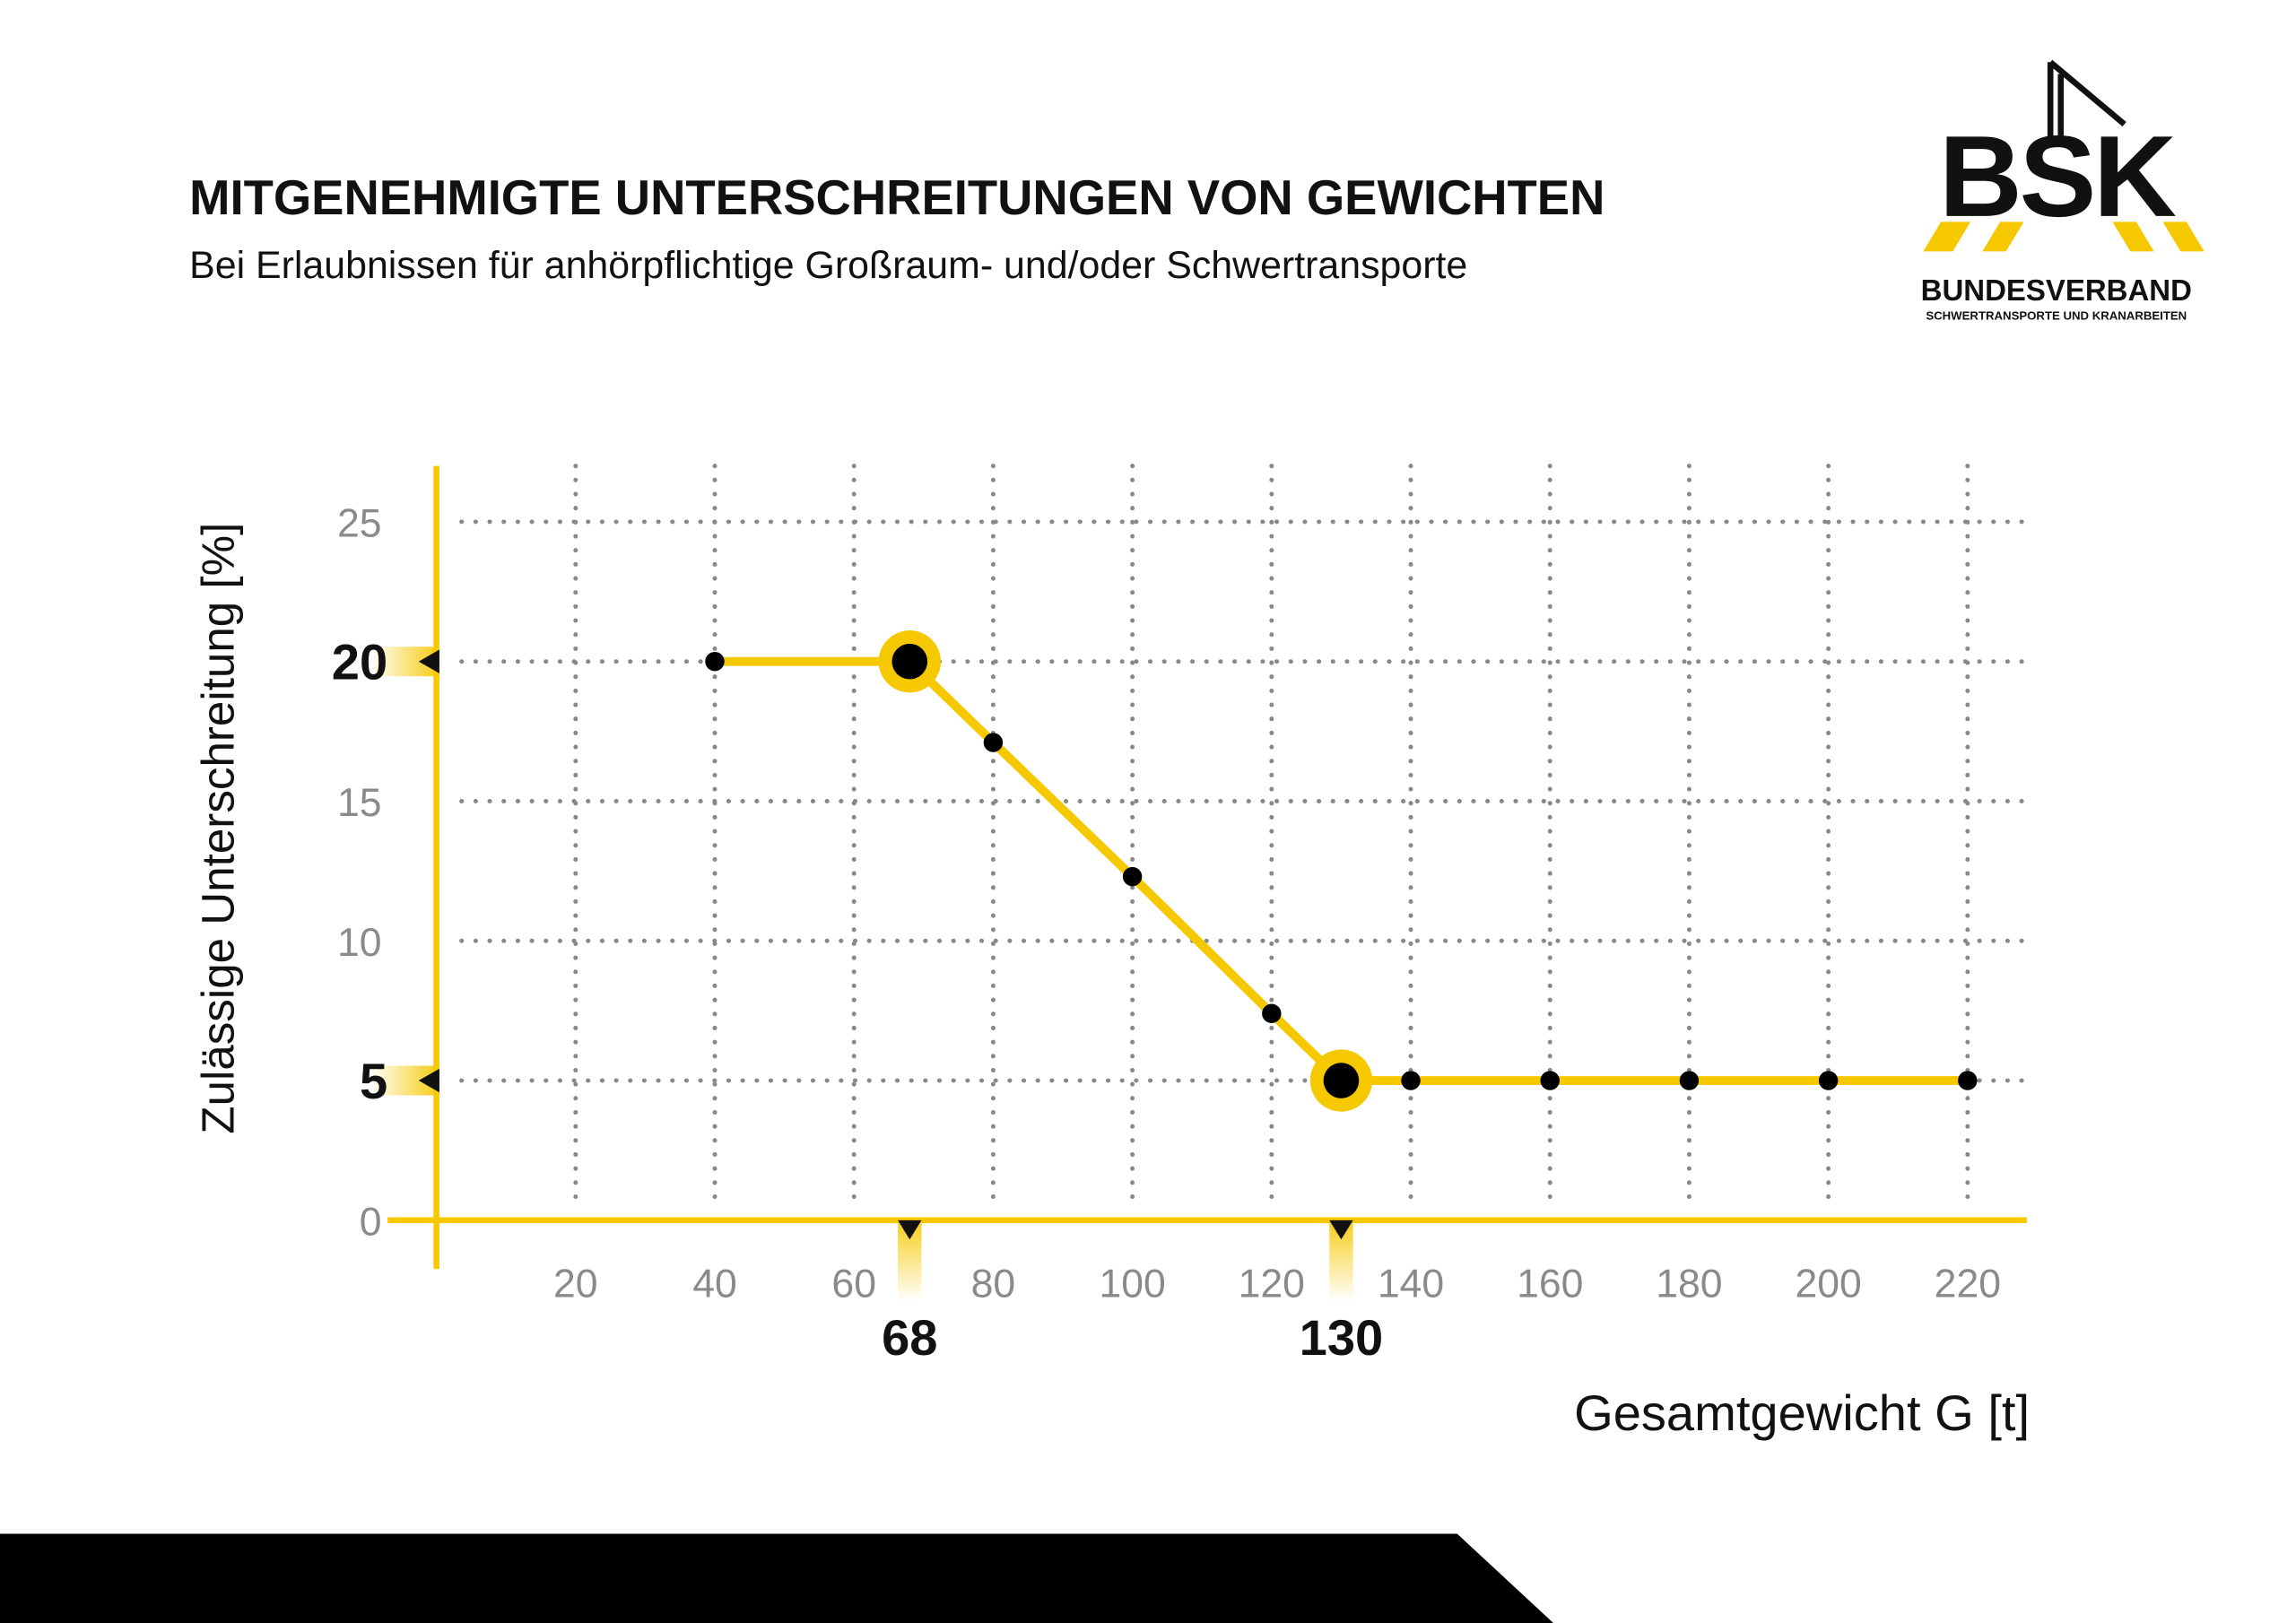 This screenshot has width=2296, height=1623. I want to click on x-tick-label: 140, so click(1411, 1284).